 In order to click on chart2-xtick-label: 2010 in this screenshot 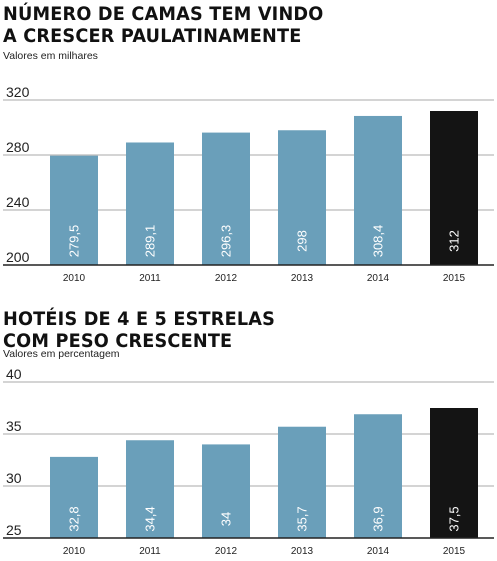, I will do `click(74, 551)`.